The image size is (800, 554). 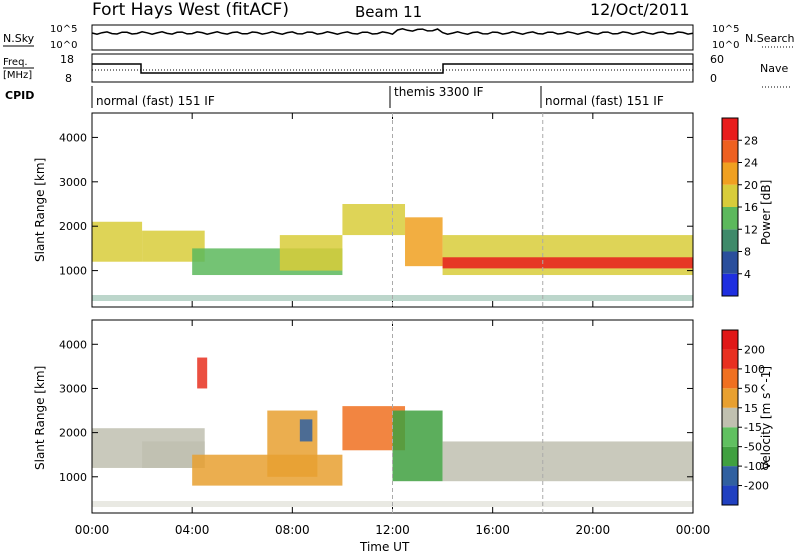 I want to click on power-colorbar: 4 8 12 16 20 24 28, so click(x=739, y=207).